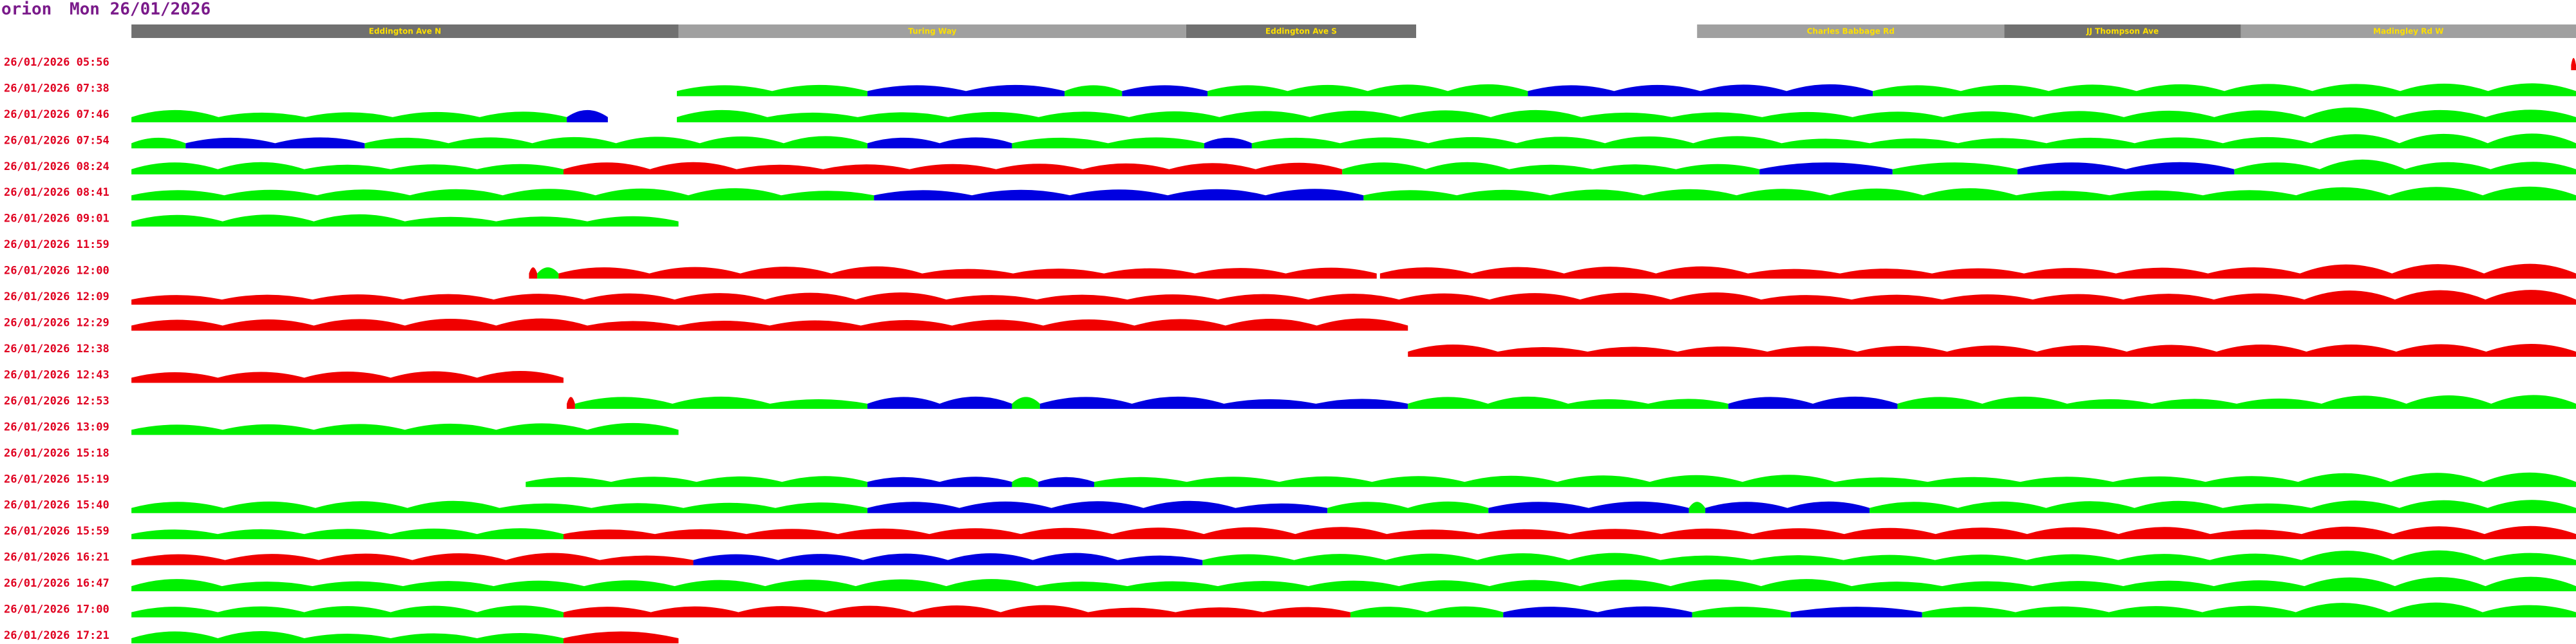 The width and height of the screenshot is (2576, 644). What do you see at coordinates (56, 323) in the screenshot?
I see `row-timestamp: 26/01/2026 12:29` at bounding box center [56, 323].